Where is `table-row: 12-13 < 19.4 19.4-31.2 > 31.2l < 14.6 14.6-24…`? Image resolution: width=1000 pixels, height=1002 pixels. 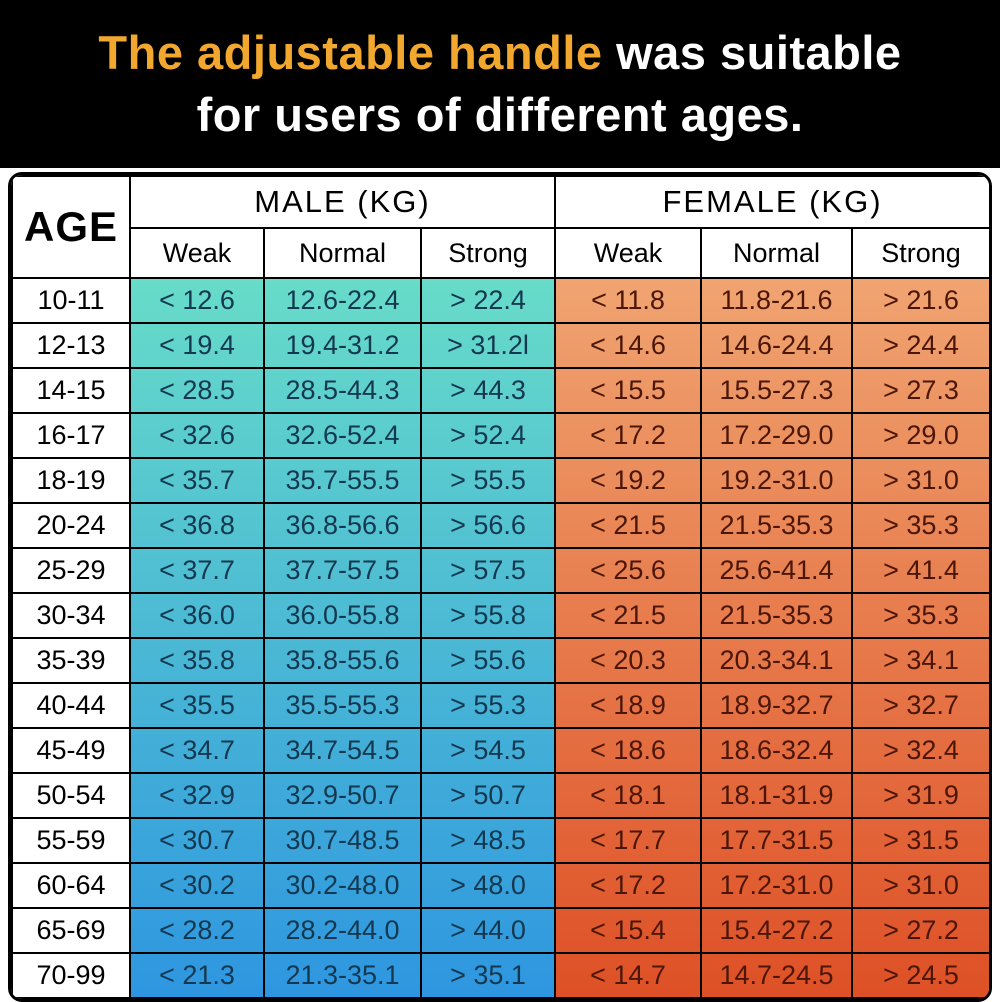
table-row: 12-13 < 19.4 19.4-31.2 > 31.2l < 14.6 14.6-24… is located at coordinates (500, 345).